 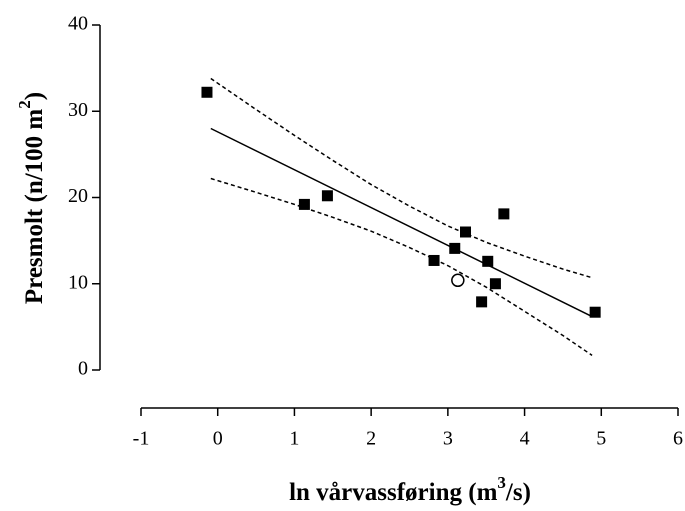 I want to click on x-tick-label: 6, so click(x=678, y=439).